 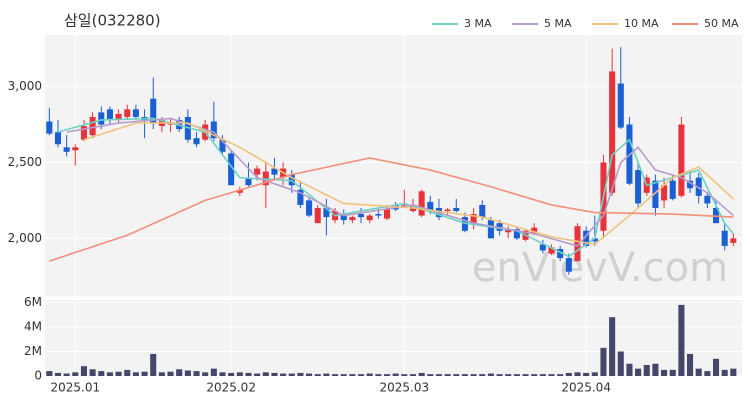 I want to click on y-tick-label: 2,000, so click(x=25, y=238).